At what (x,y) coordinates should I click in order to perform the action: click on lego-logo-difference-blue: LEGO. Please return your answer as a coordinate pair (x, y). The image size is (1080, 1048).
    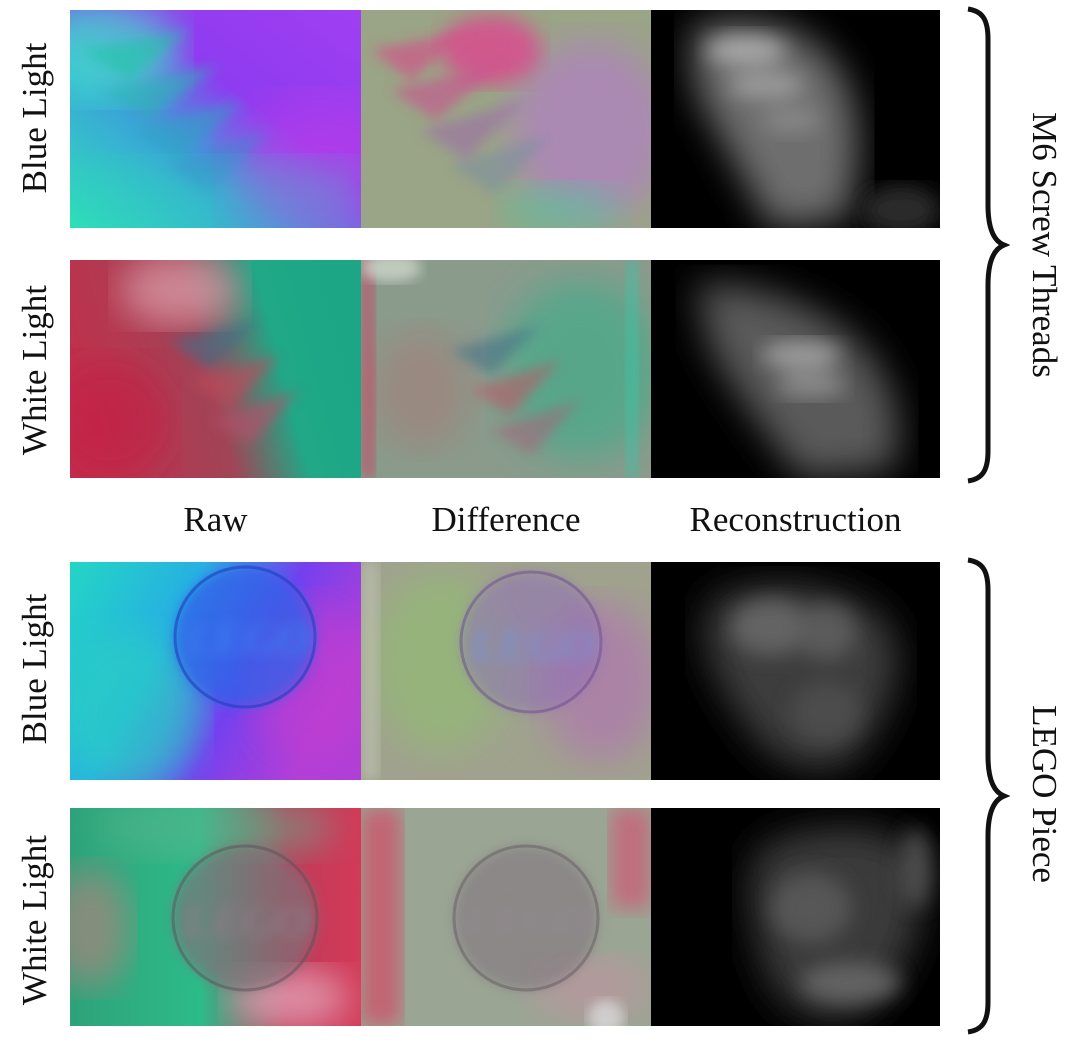
    Looking at the image, I should click on (532, 644).